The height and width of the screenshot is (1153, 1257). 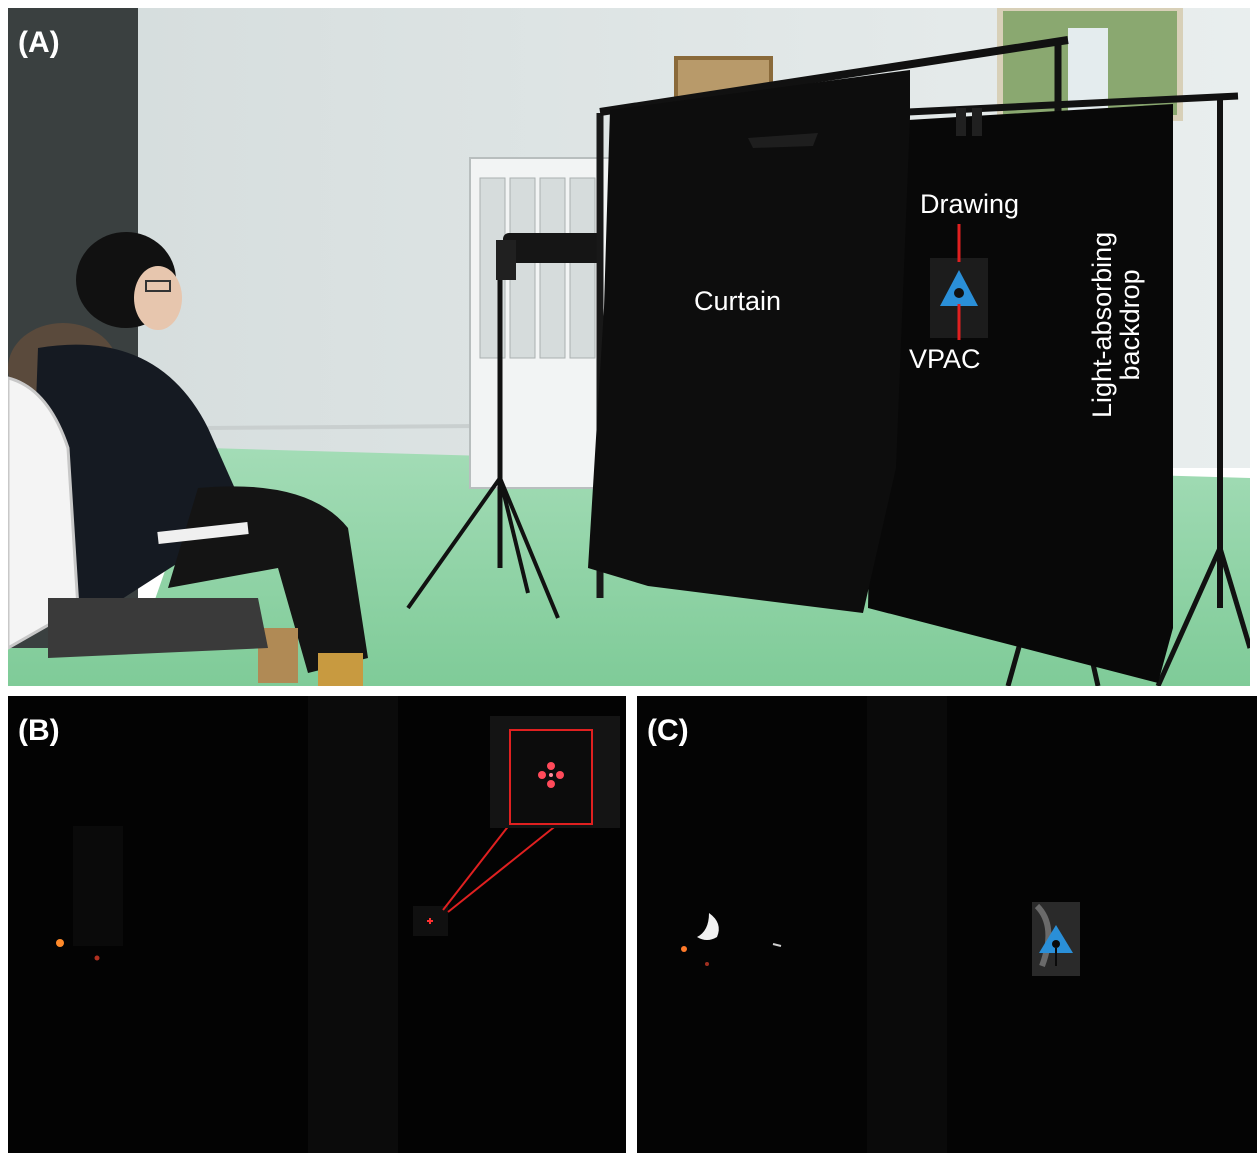 I want to click on black-curtain, so click(x=749, y=341).